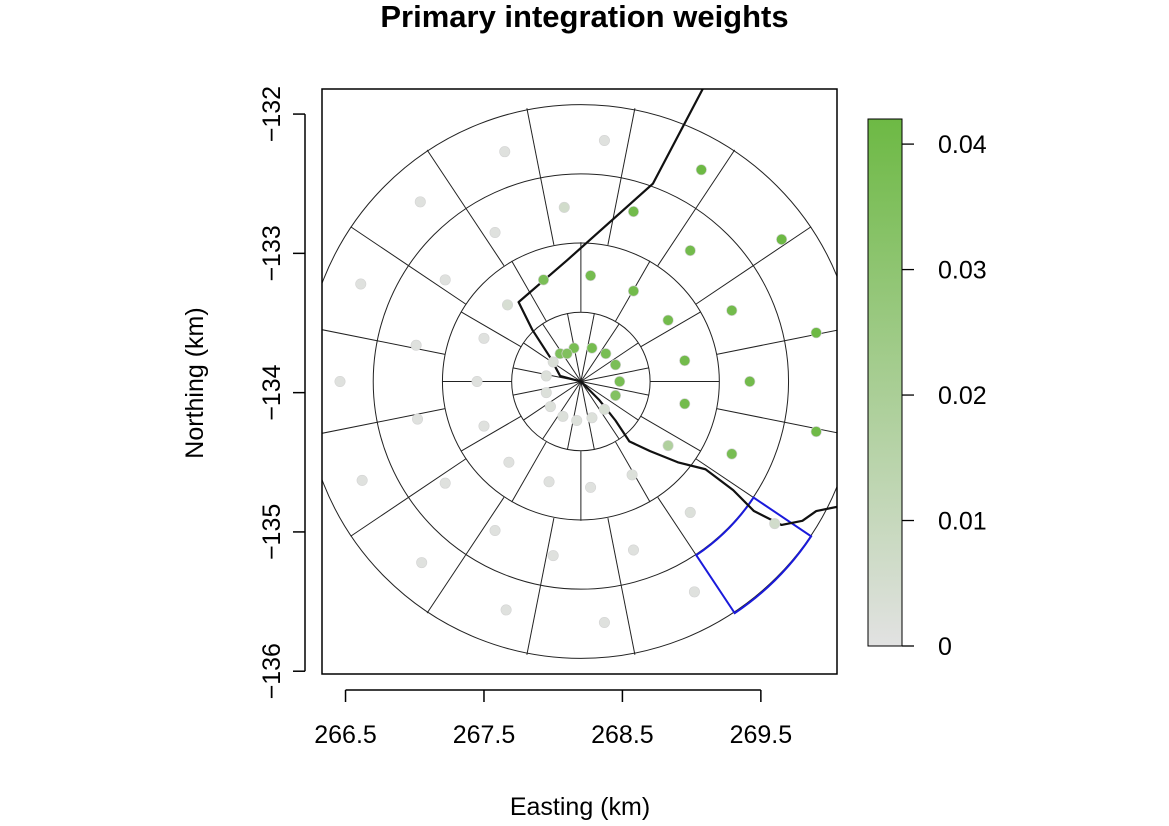 The height and width of the screenshot is (826, 1169). What do you see at coordinates (761, 735) in the screenshot?
I see `x-tick-label: 269.5` at bounding box center [761, 735].